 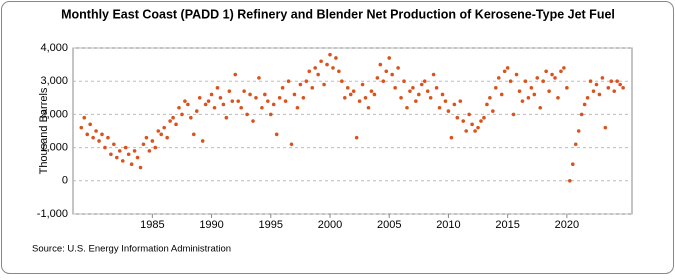 I want to click on x-tick-label: 1990, so click(x=211, y=225).